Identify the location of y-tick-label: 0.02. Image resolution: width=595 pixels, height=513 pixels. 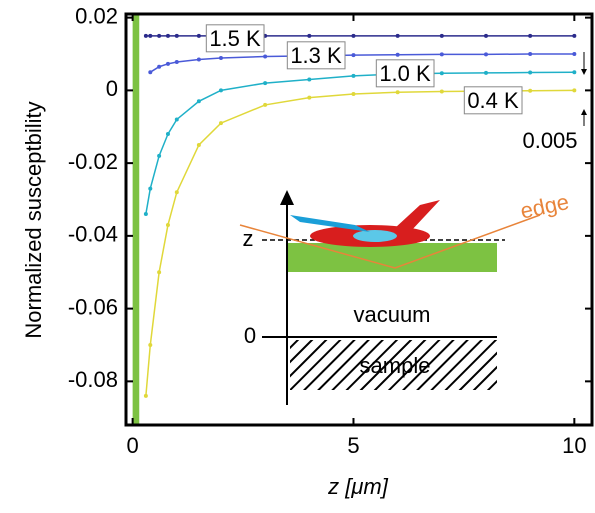
(96, 15).